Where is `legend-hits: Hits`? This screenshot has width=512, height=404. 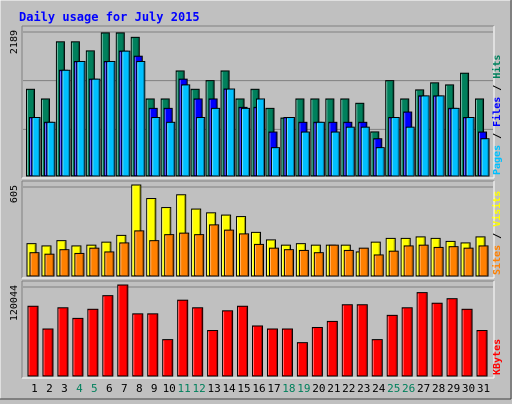
legend-hits: Hits is located at coordinates (497, 67).